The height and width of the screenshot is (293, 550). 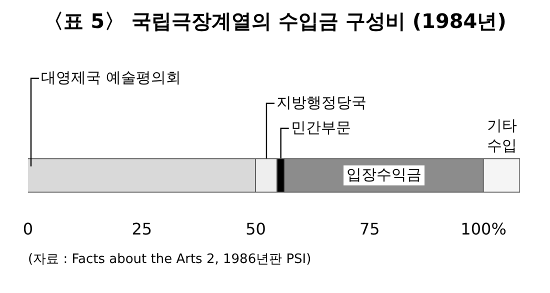 What do you see at coordinates (321, 102) in the screenshot?
I see `text: 지방행정당국` at bounding box center [321, 102].